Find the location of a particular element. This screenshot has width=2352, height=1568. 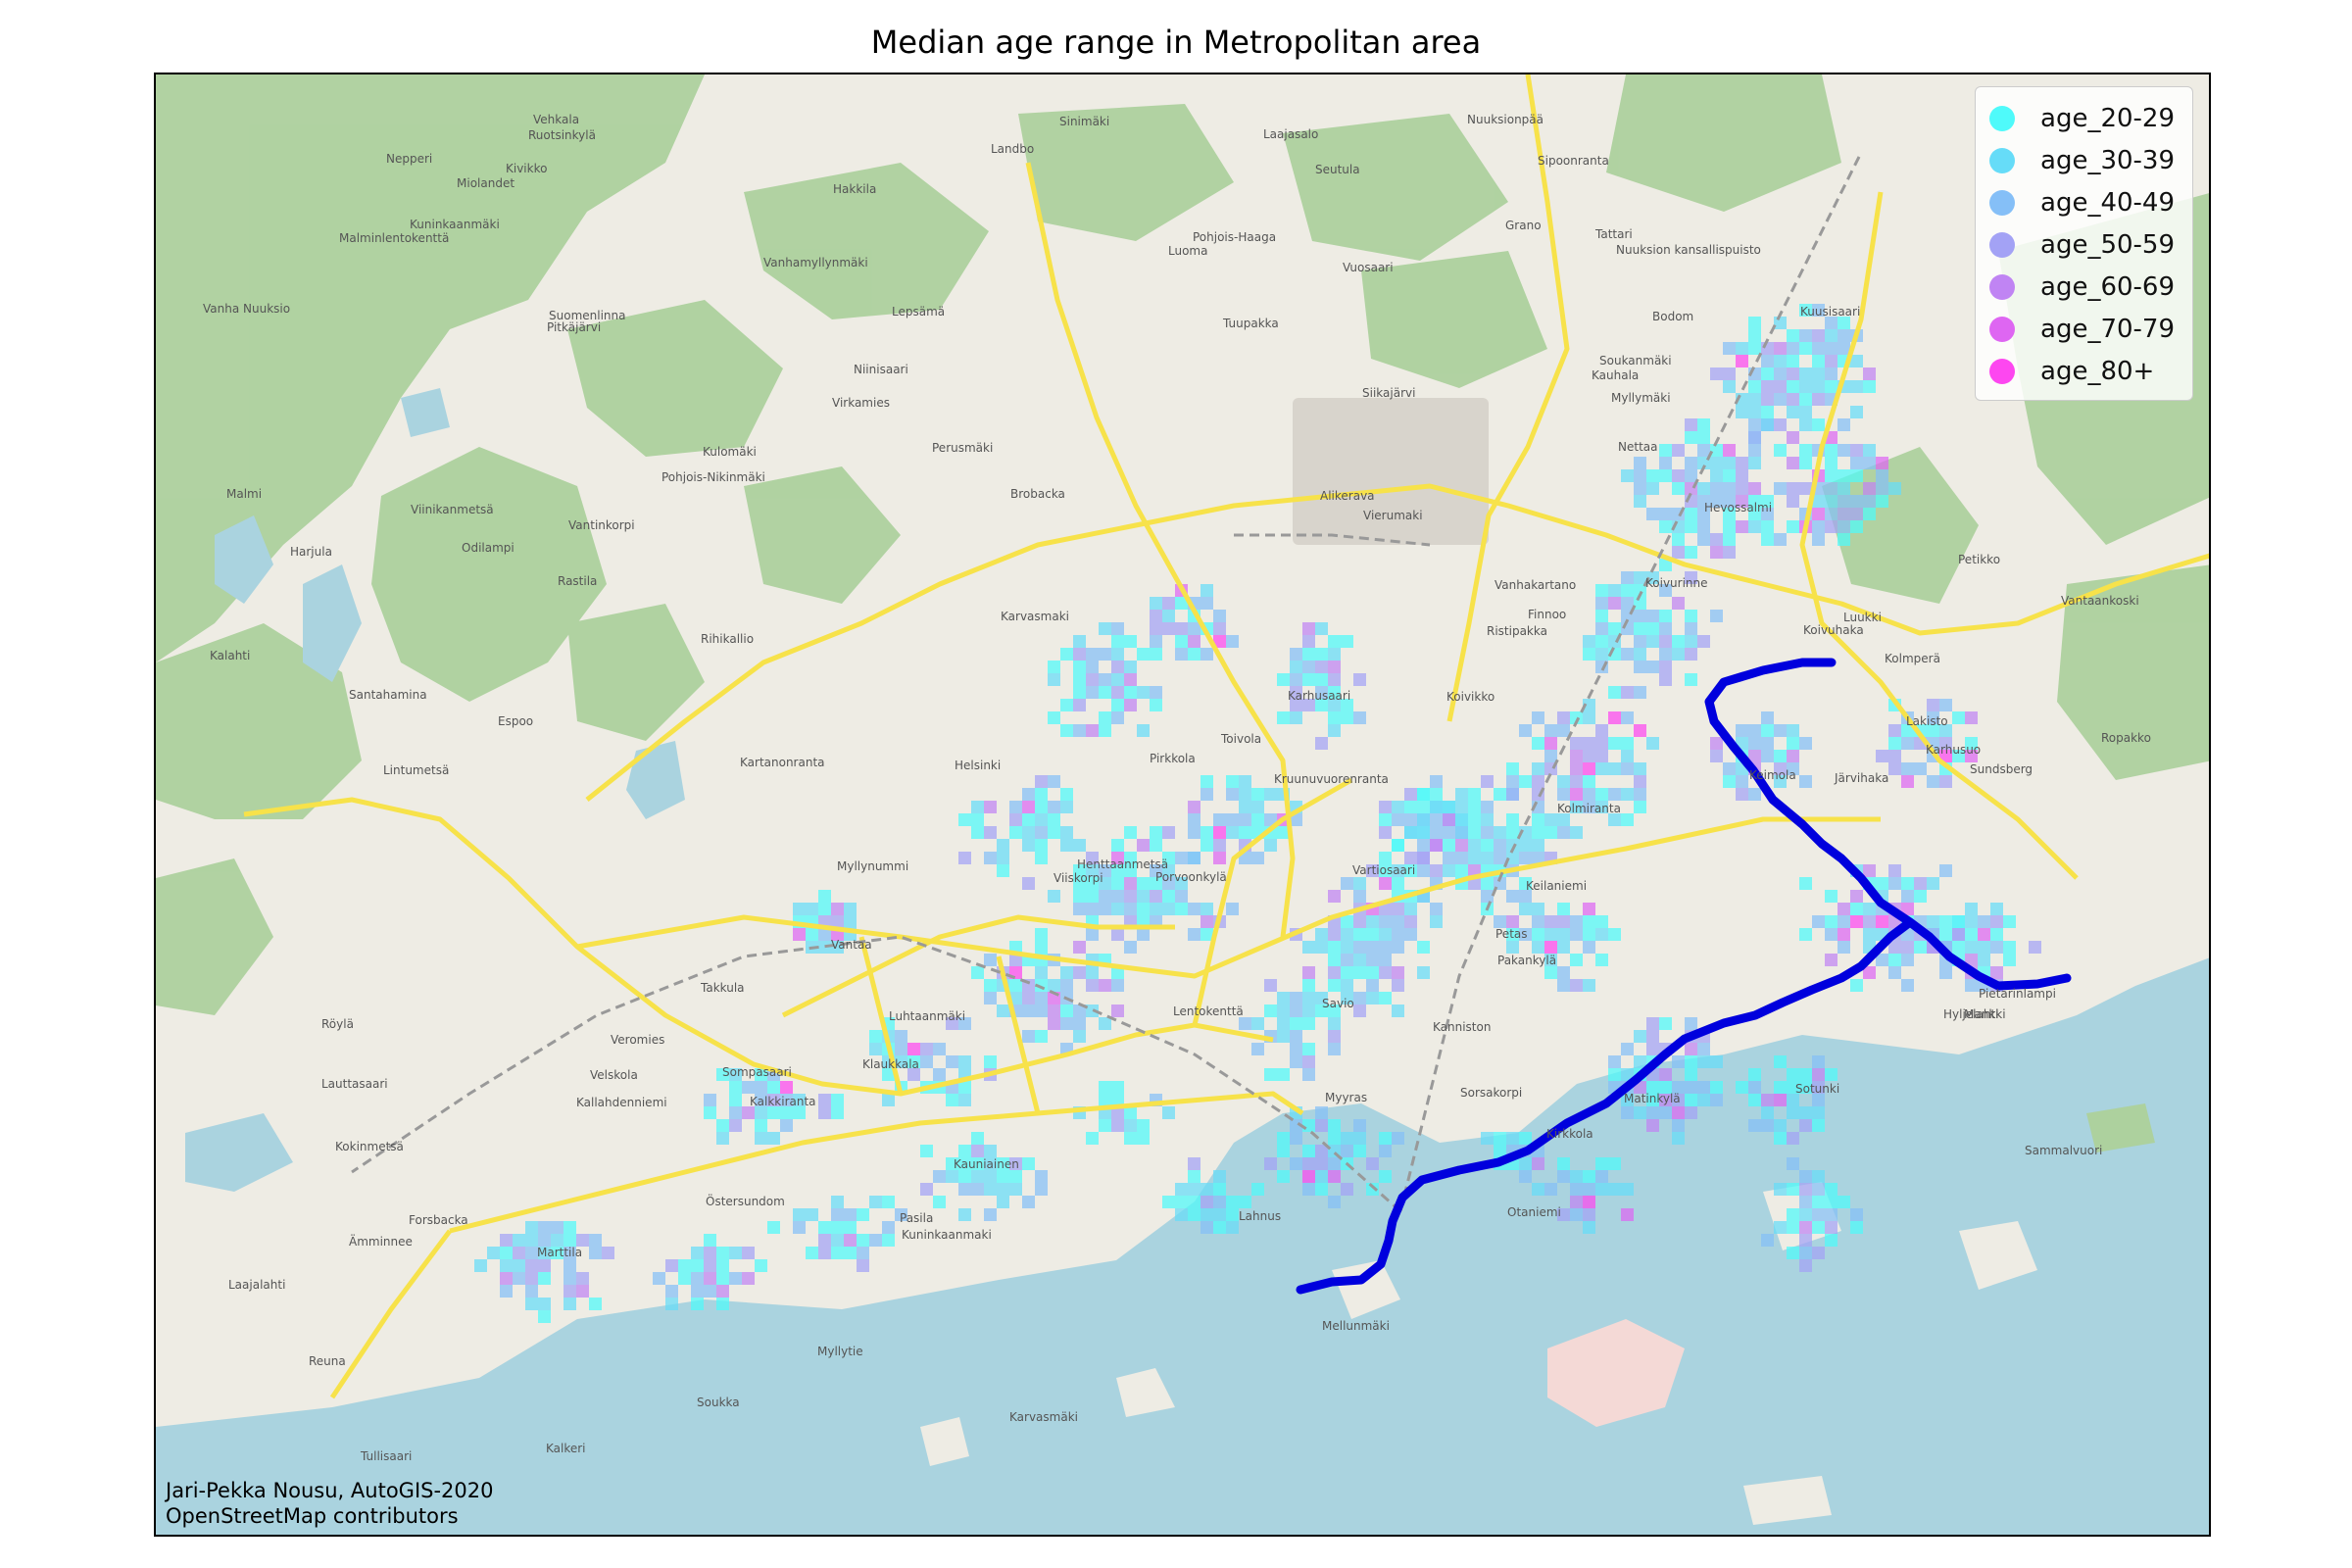

place-label: Toivola is located at coordinates (1240, 739).